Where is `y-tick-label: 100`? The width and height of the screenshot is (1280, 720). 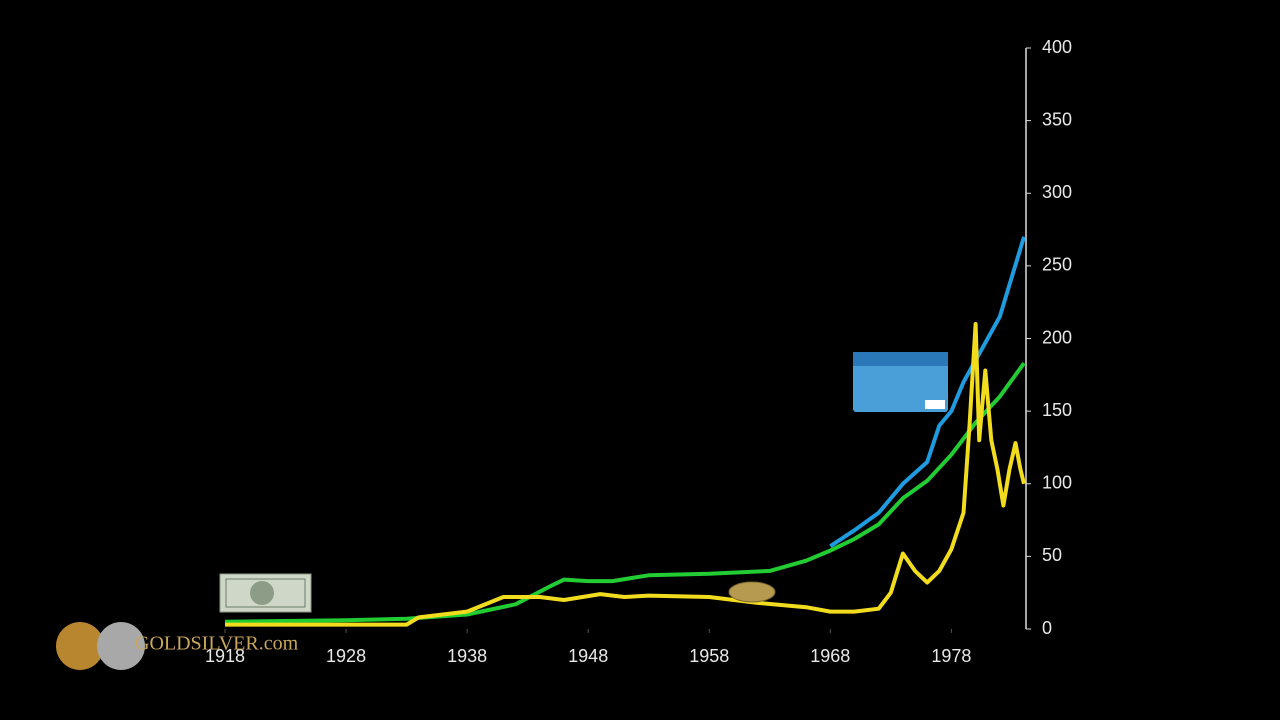 y-tick-label: 100 is located at coordinates (1057, 483).